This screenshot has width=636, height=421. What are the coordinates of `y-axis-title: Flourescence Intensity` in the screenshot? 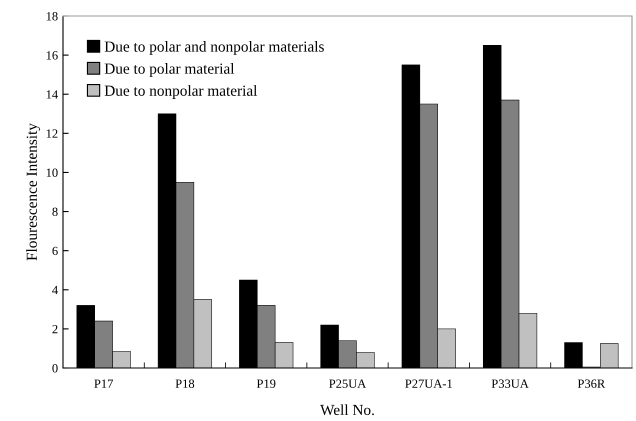 It's located at (33, 192).